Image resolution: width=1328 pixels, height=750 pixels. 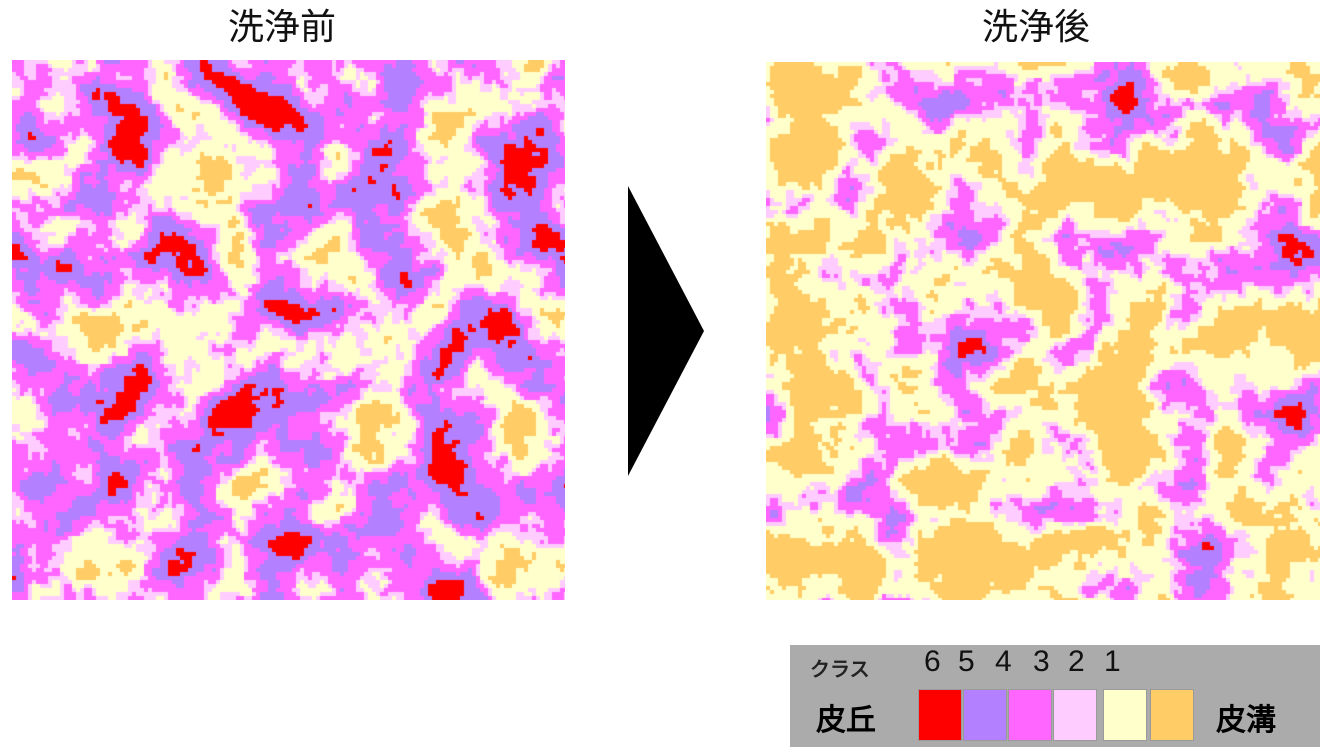 What do you see at coordinates (1041, 661) in the screenshot?
I see `legend-class-number: 3` at bounding box center [1041, 661].